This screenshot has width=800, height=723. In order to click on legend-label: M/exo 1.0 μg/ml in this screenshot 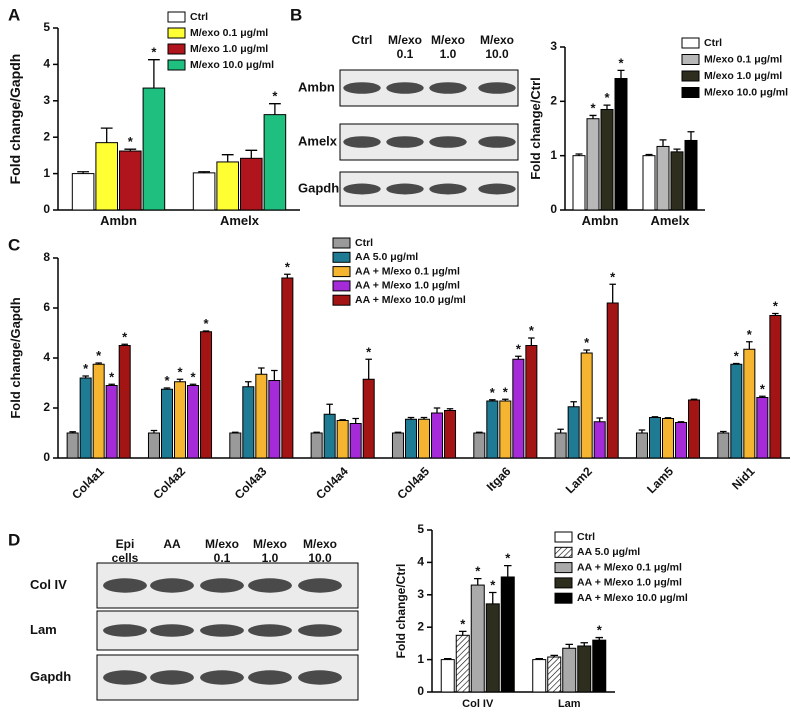, I will do `click(229, 49)`.